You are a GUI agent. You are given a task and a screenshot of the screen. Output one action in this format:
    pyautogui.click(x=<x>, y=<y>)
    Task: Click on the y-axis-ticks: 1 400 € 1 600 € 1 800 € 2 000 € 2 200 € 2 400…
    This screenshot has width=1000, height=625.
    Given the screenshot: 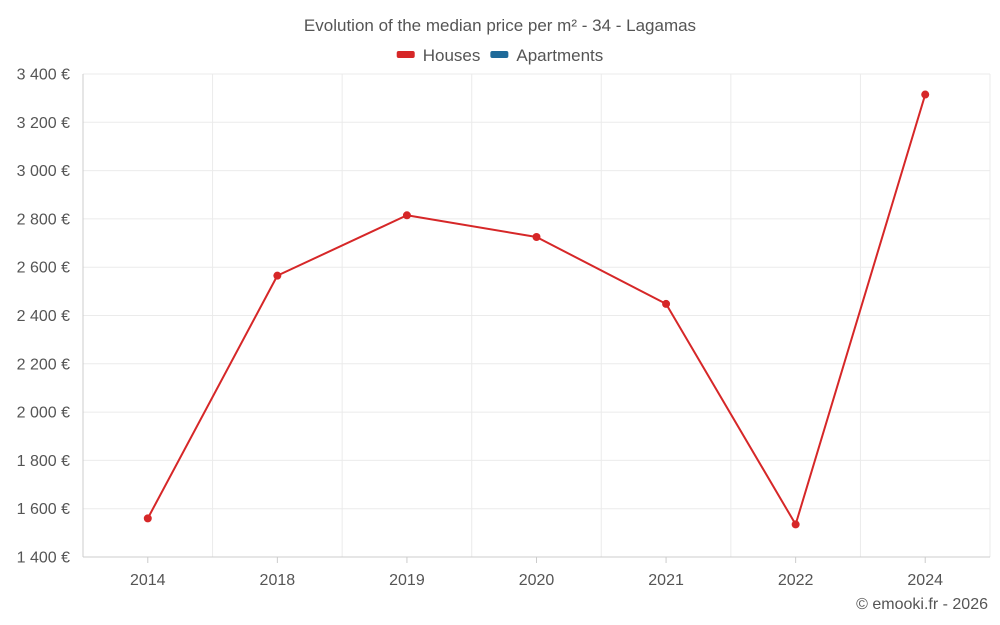 What is the action you would take?
    pyautogui.click(x=43, y=317)
    